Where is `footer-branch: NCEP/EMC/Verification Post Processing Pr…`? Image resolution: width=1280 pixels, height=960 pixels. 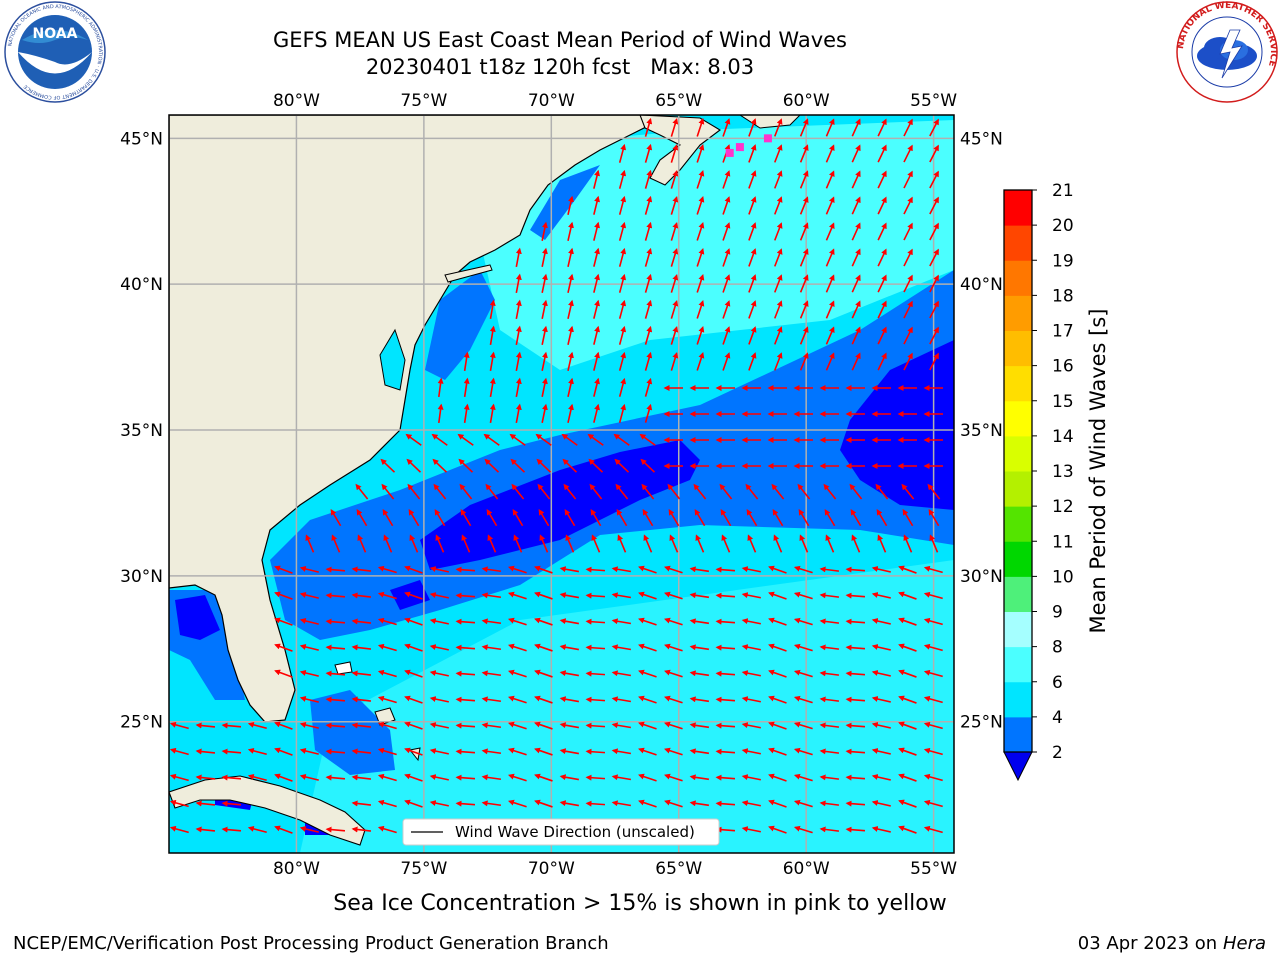
footer-branch: NCEP/EMC/Verification Post Processing Pr… is located at coordinates (311, 943).